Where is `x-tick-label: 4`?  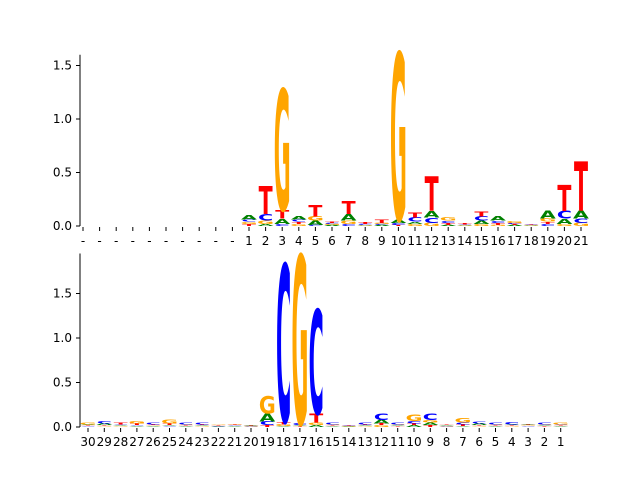
x-tick-label: 4 is located at coordinates (299, 241).